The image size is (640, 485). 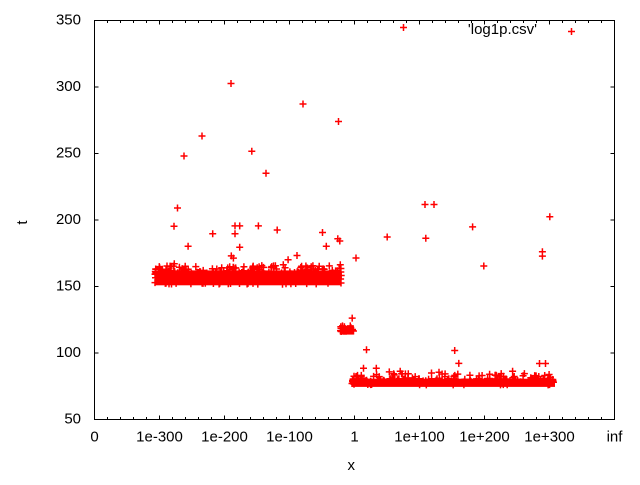 What do you see at coordinates (502, 29) in the screenshot?
I see `svg-text: 'log1p.csv'` at bounding box center [502, 29].